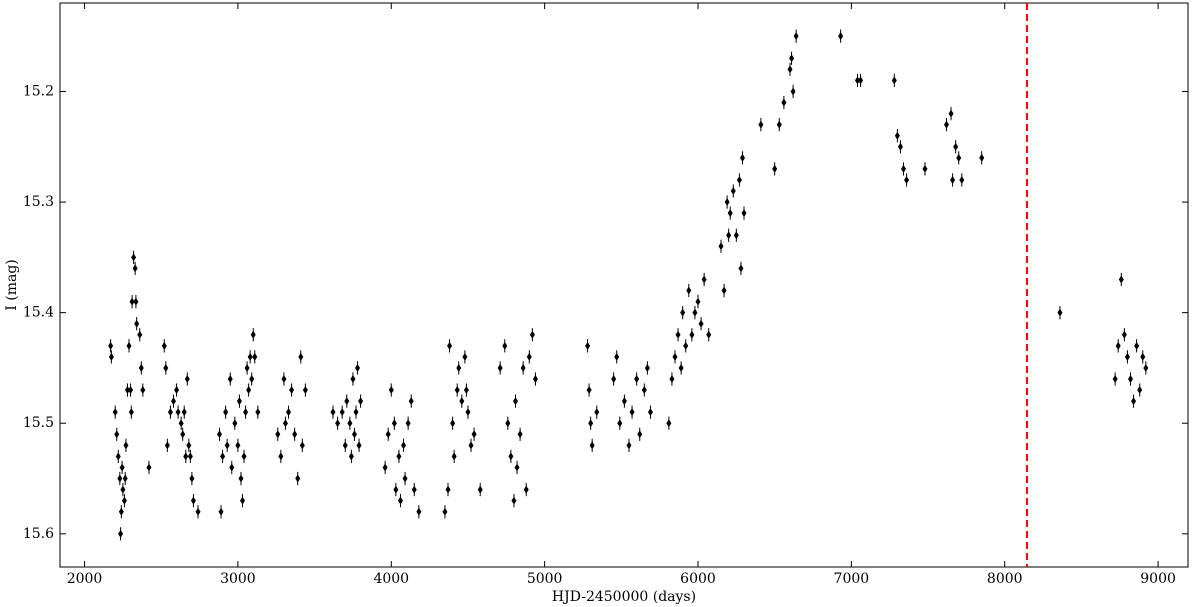 The height and width of the screenshot is (607, 1200). What do you see at coordinates (38, 313) in the screenshot?
I see `y-tick-label: 15.4` at bounding box center [38, 313].